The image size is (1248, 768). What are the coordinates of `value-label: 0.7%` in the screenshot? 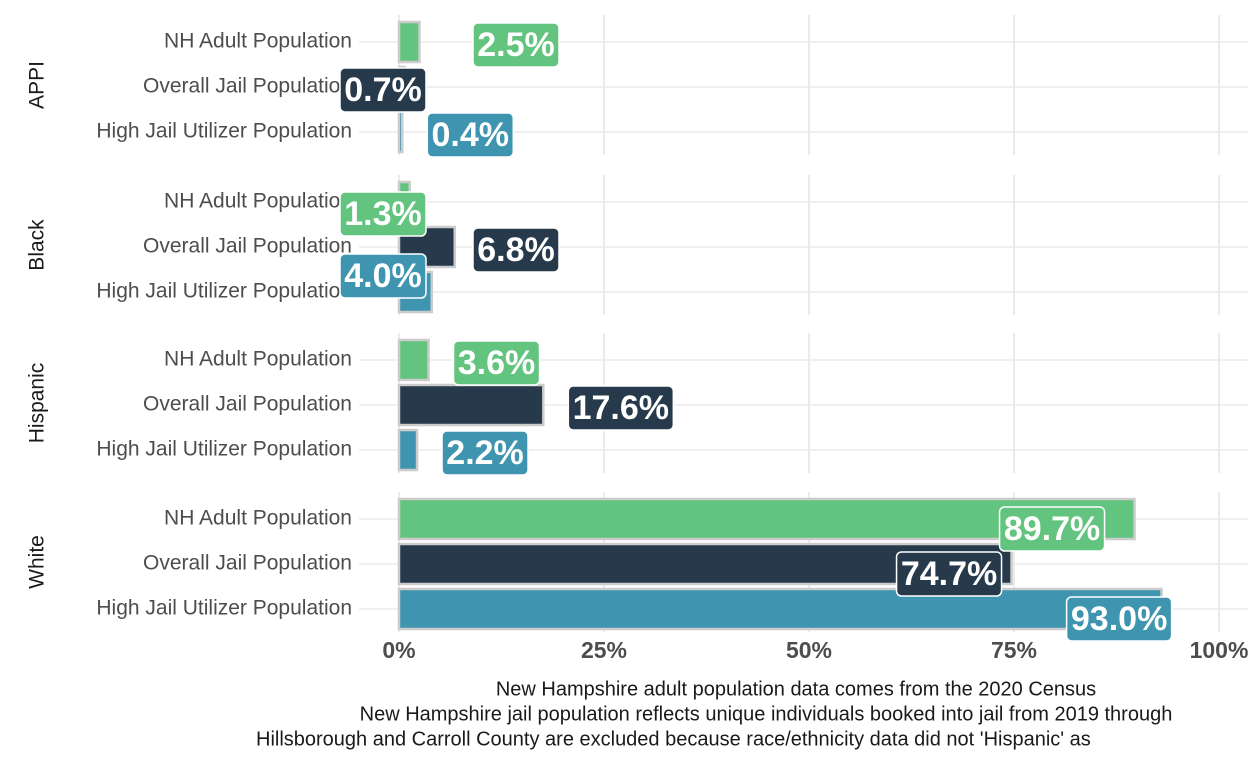 It's located at (383, 90).